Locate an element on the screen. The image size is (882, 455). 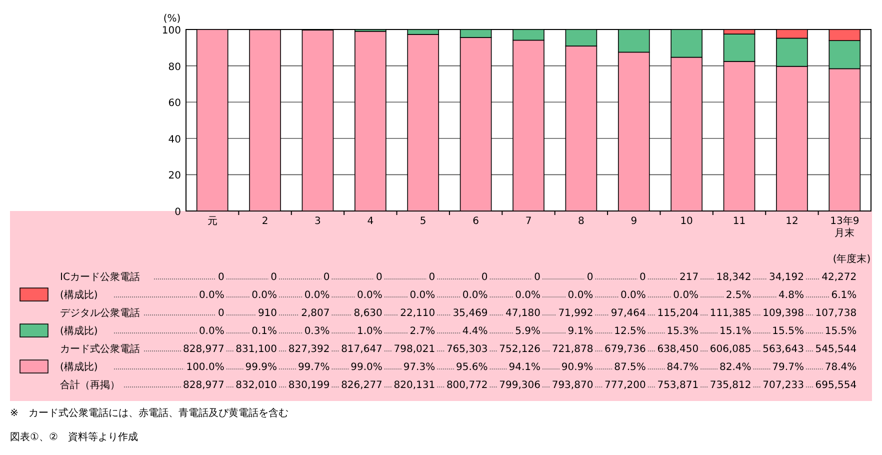
text: 合計（再掲） is located at coordinates (90, 385).